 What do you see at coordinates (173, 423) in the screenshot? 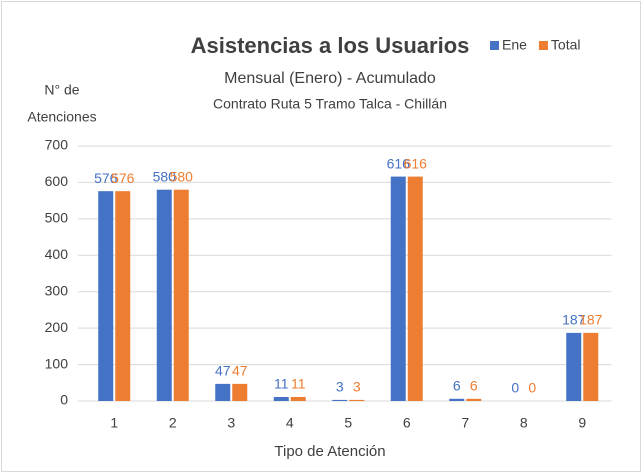
I see `x-tick-label: 2` at bounding box center [173, 423].